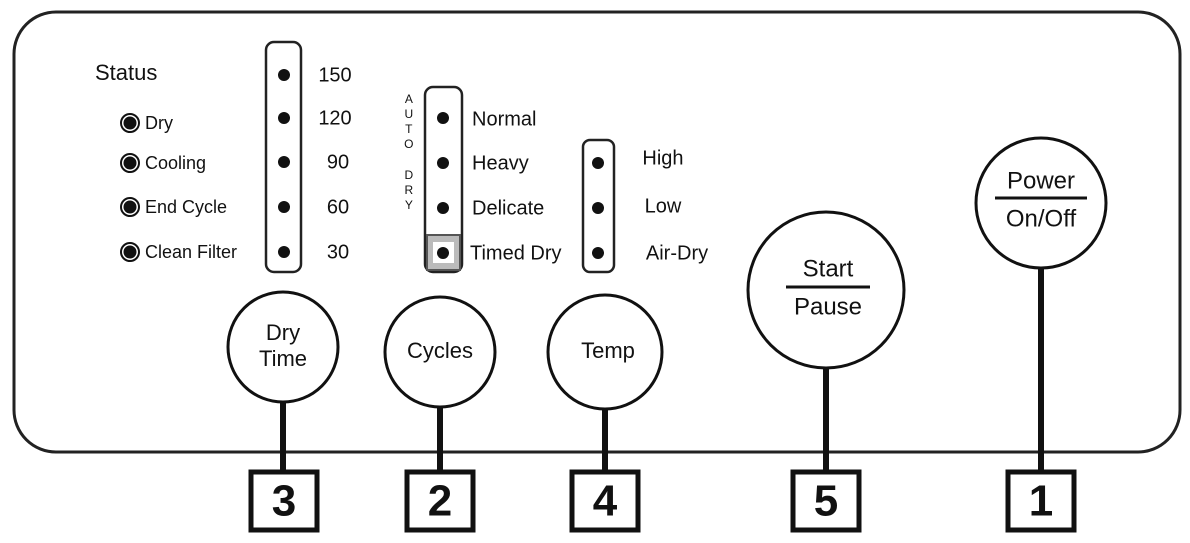 This screenshot has width=1190, height=543. What do you see at coordinates (334, 75) in the screenshot?
I see `time-option: 150` at bounding box center [334, 75].